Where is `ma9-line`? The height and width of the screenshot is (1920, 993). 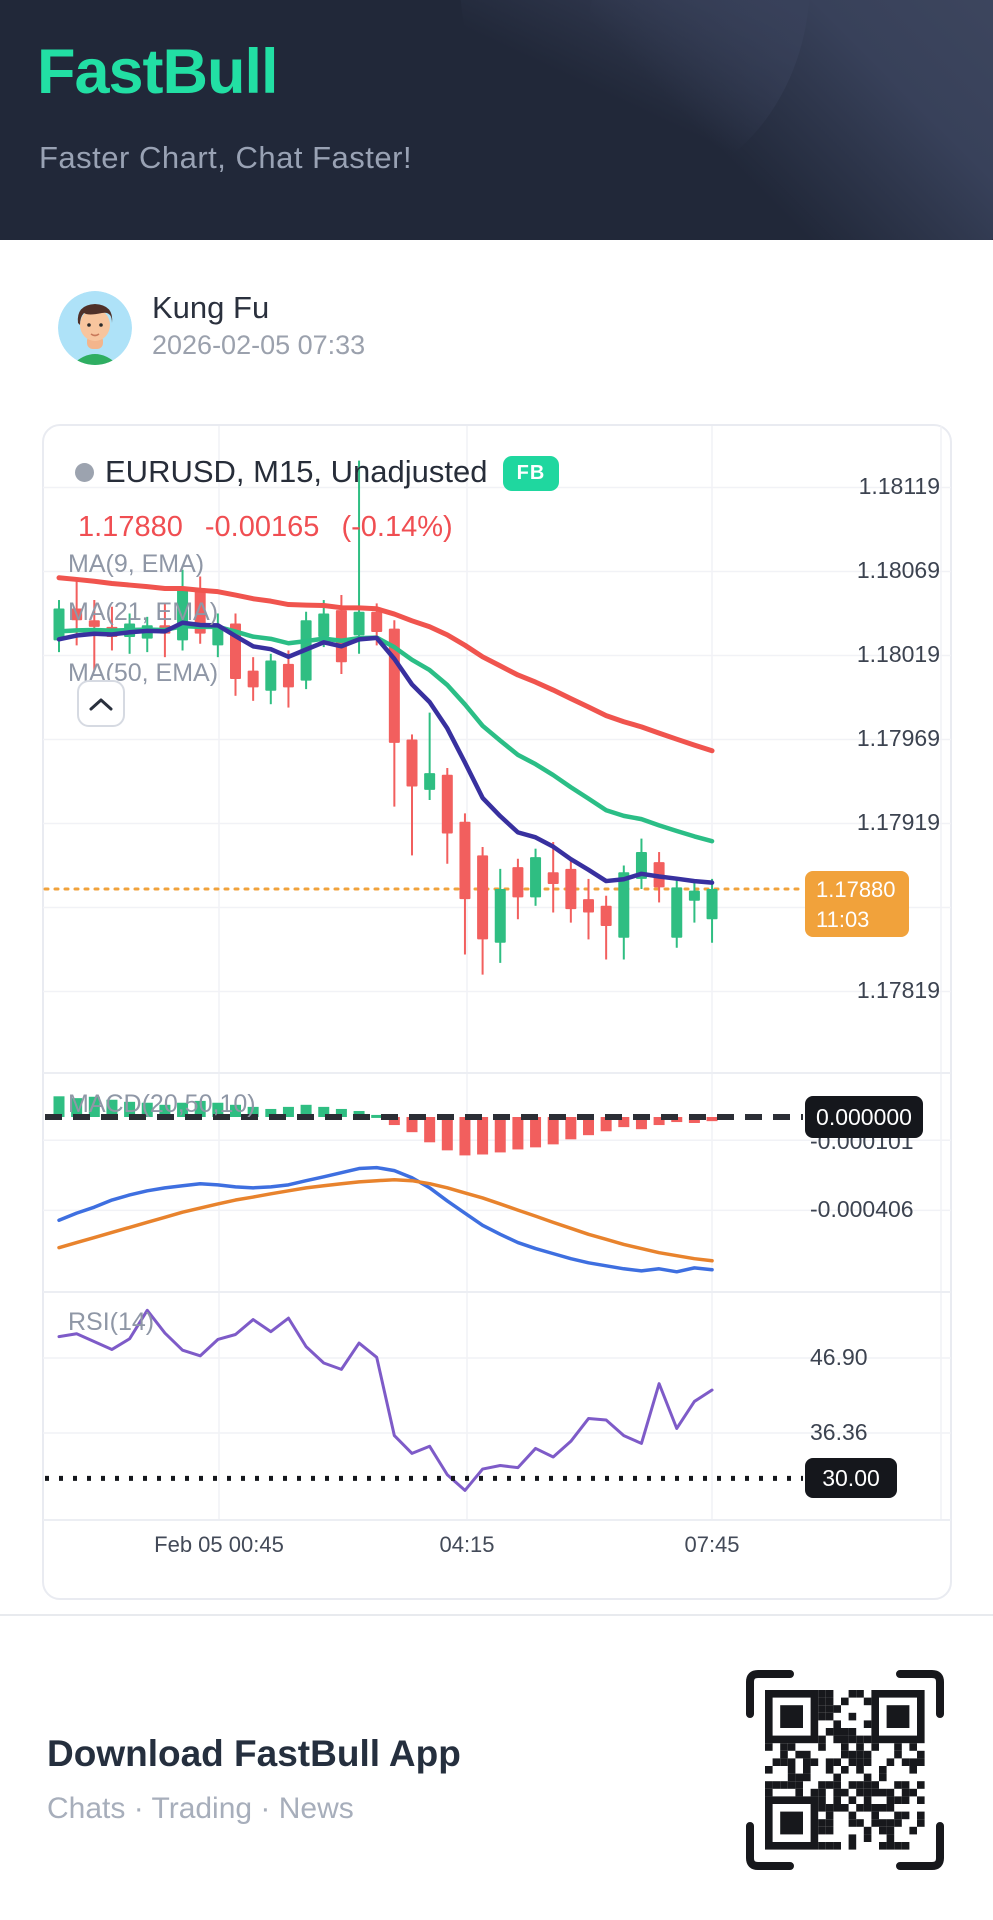 ma9-line is located at coordinates (385, 752).